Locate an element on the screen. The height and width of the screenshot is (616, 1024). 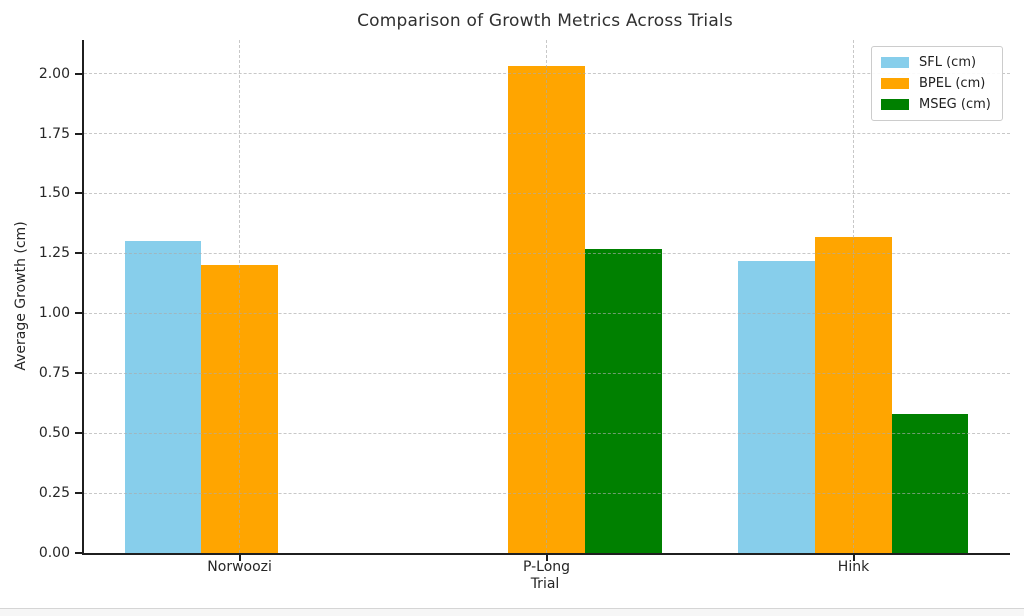
bar-mseg-cm-p-long is located at coordinates (623, 400).